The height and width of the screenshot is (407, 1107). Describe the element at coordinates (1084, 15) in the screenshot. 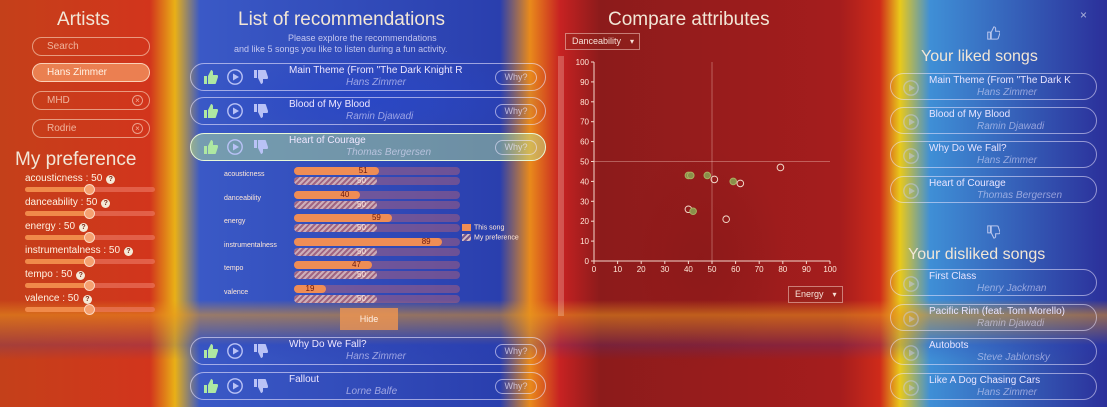

I see `close-icon: ×` at that location.